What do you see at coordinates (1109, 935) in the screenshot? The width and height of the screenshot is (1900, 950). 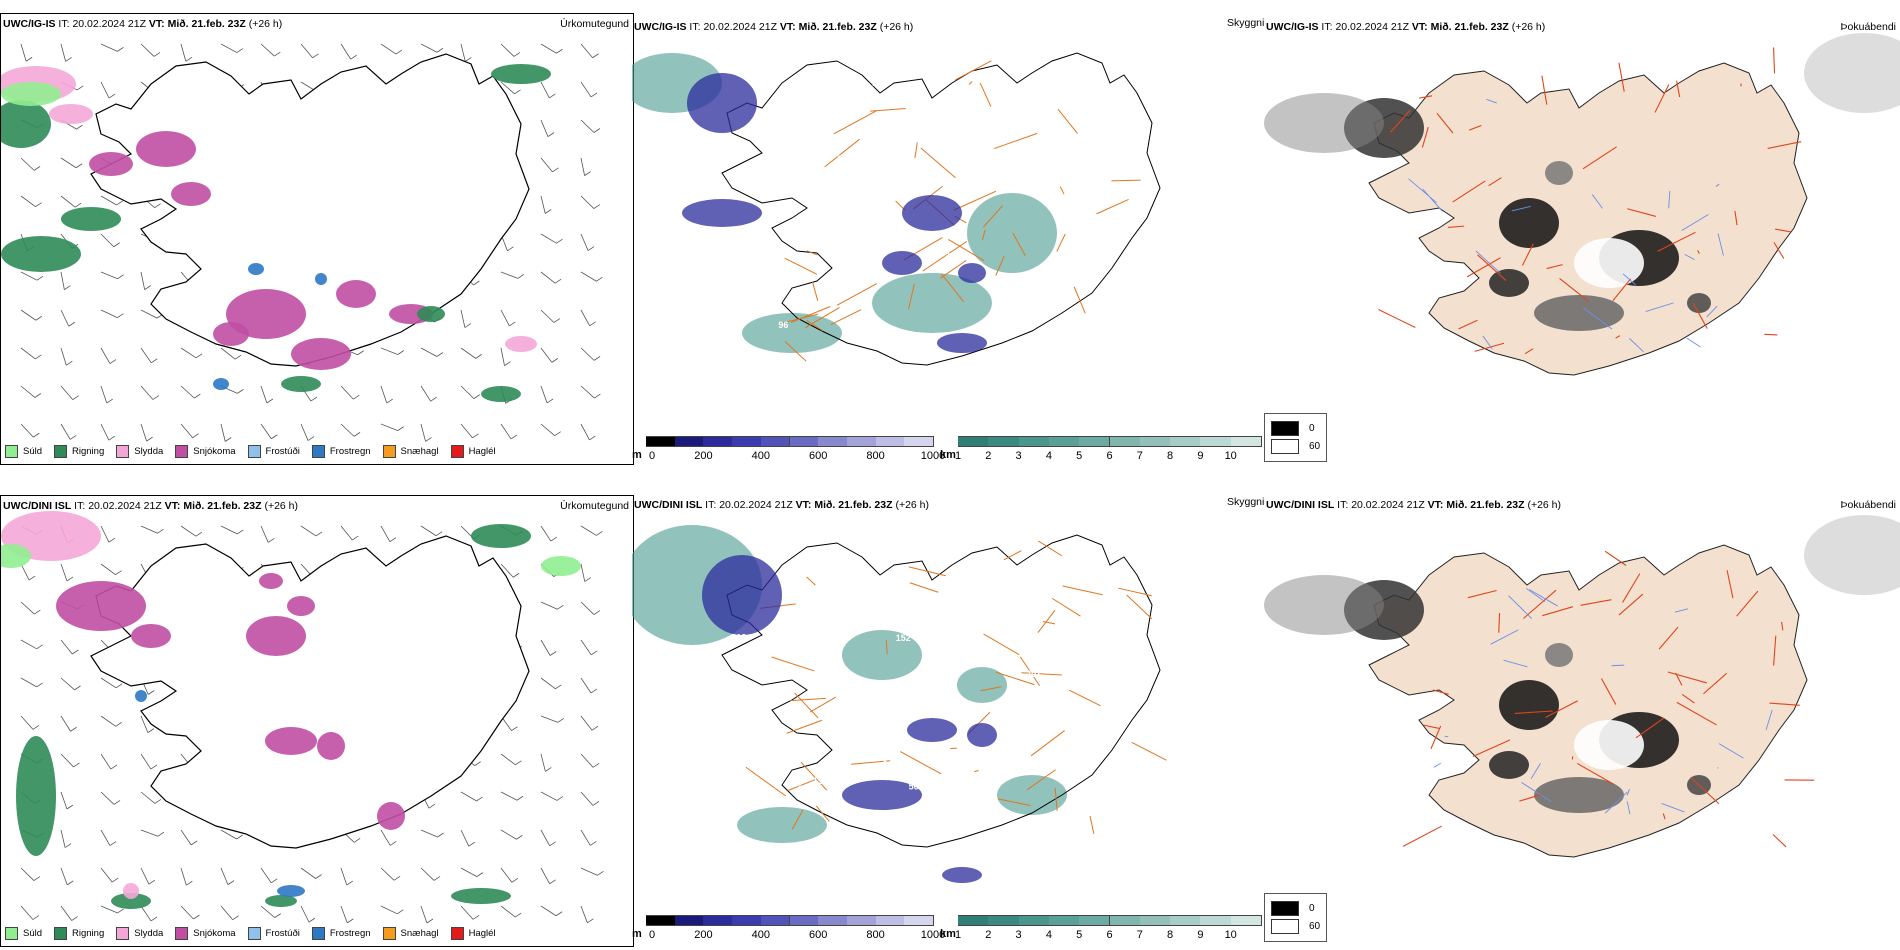 I see `colorbar-tick: 6` at bounding box center [1109, 935].